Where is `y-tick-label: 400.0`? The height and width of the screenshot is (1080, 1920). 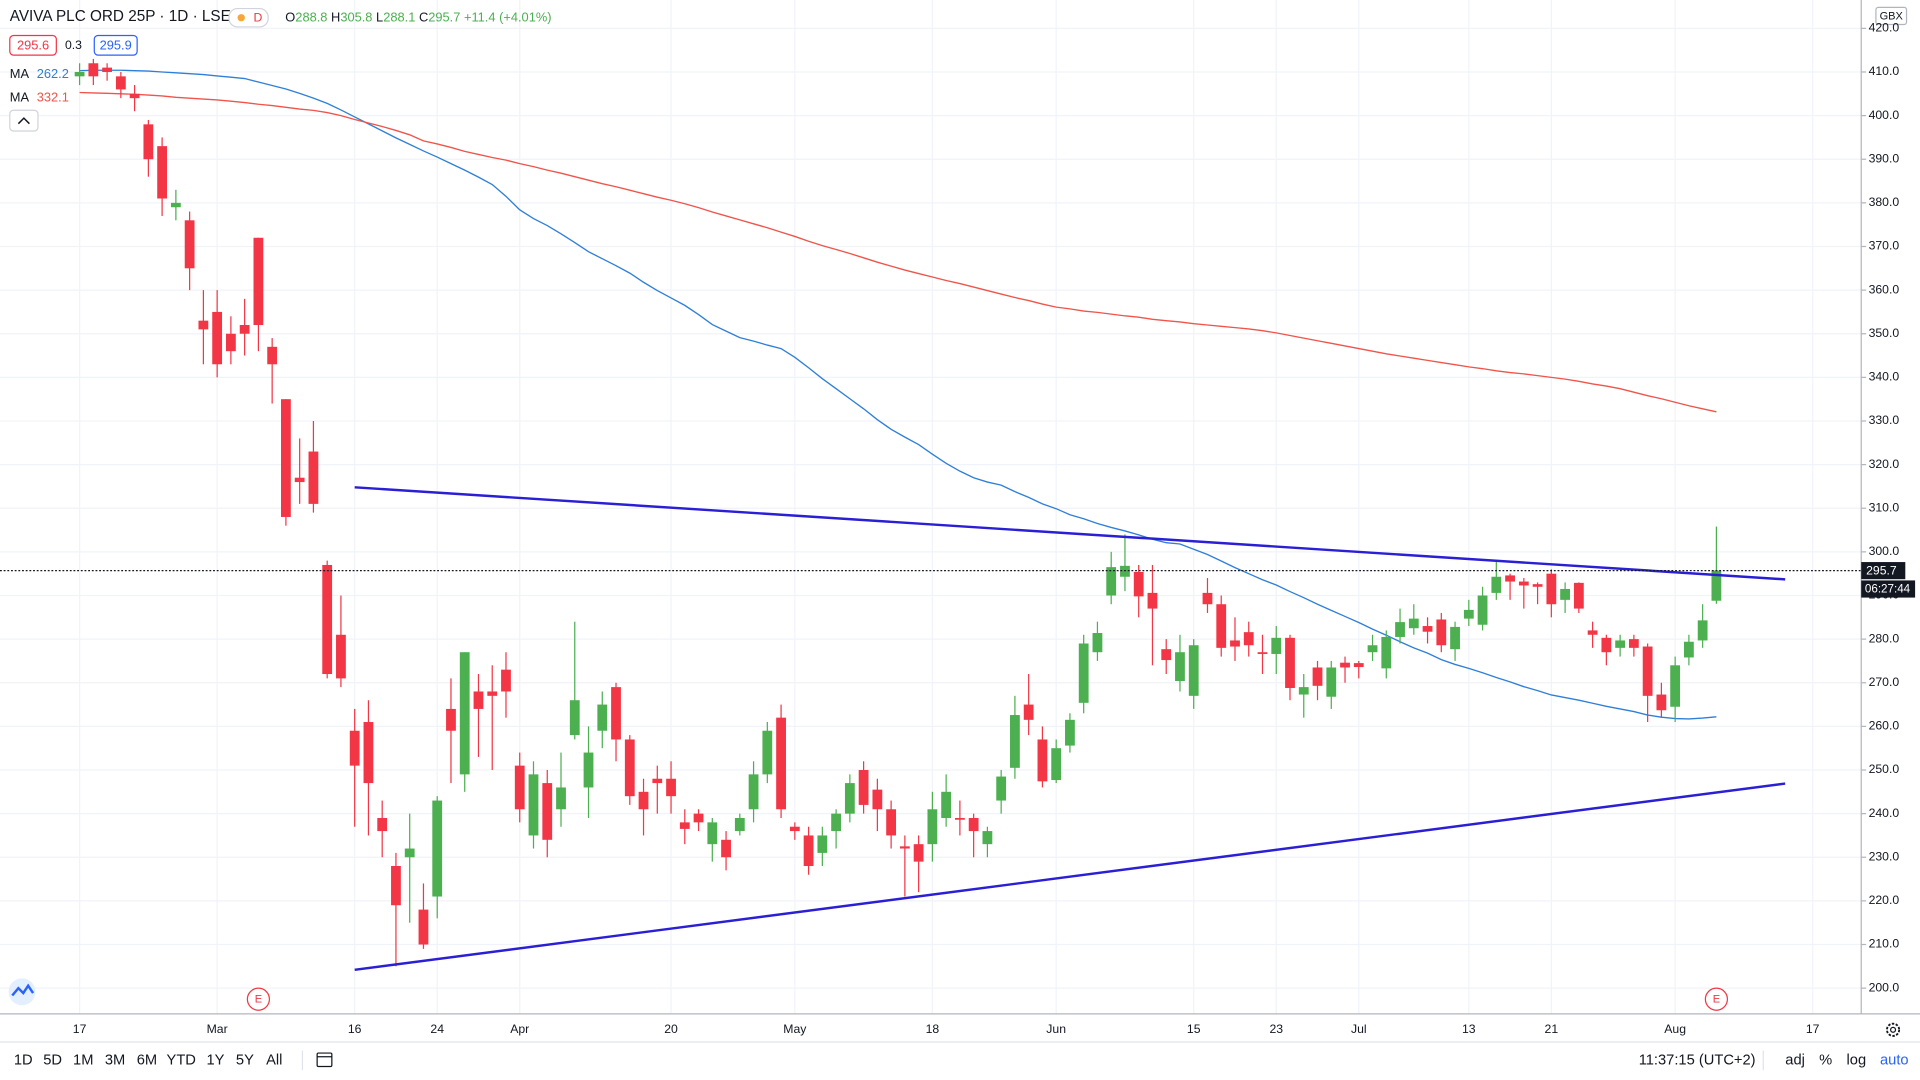 y-tick-label: 400.0 is located at coordinates (1884, 115).